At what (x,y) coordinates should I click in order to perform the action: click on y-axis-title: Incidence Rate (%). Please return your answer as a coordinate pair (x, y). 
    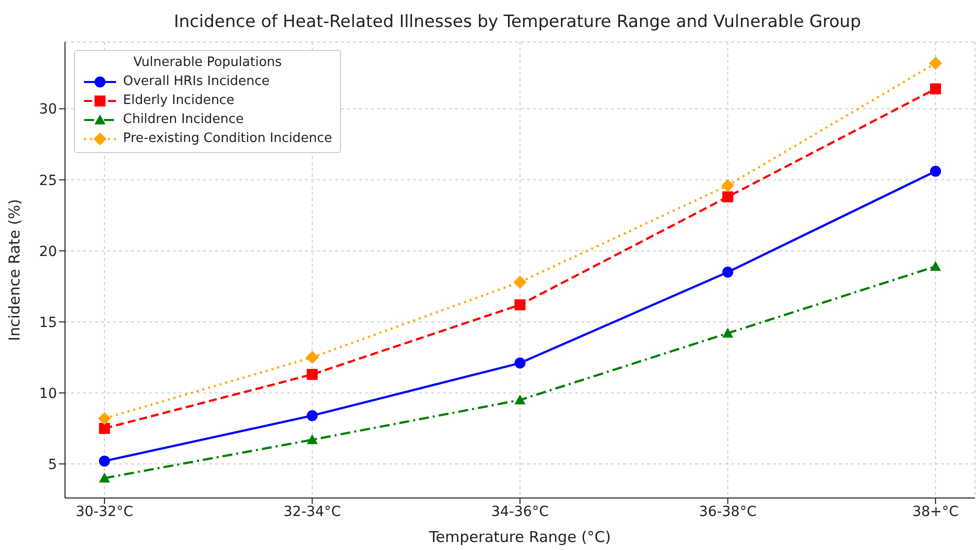
    Looking at the image, I should click on (14, 270).